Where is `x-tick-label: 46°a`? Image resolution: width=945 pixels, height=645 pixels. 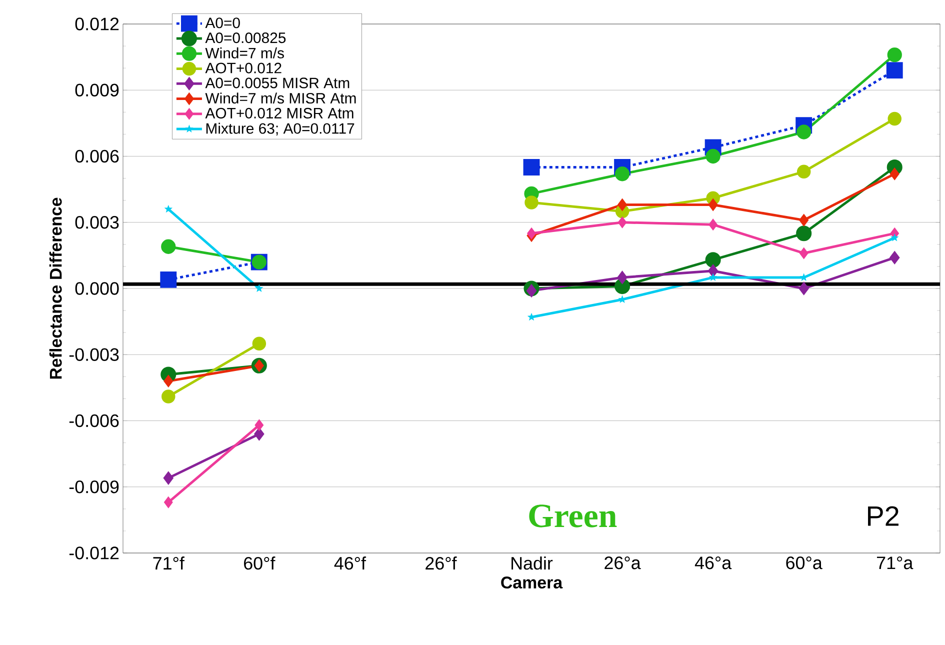
x-tick-label: 46°a is located at coordinates (713, 563).